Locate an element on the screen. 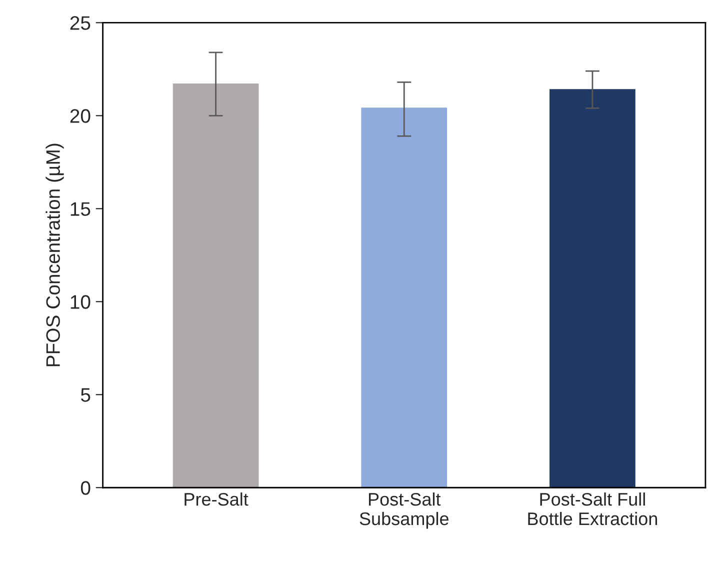 The height and width of the screenshot is (567, 709). y-tick-label: 25 is located at coordinates (80, 23).